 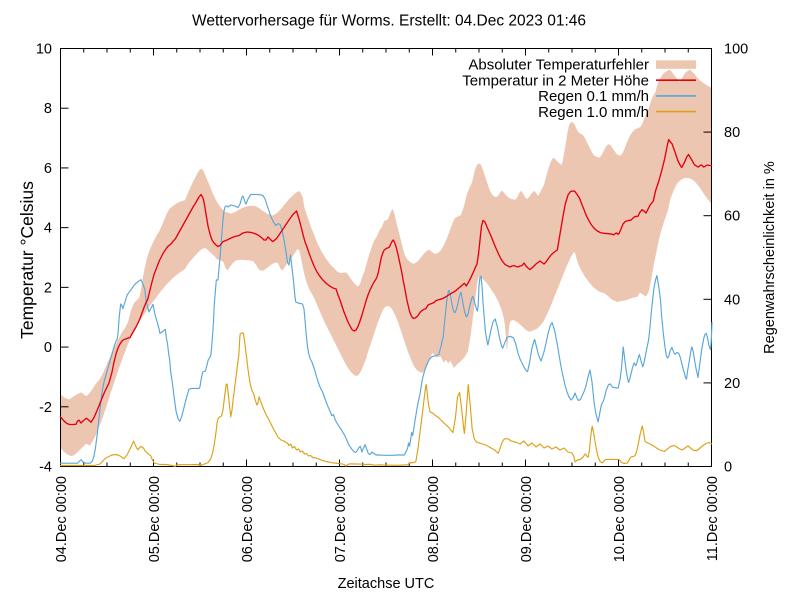 What do you see at coordinates (620, 519) in the screenshot?
I see `svg-text: 10.Dec 00:00` at bounding box center [620, 519].